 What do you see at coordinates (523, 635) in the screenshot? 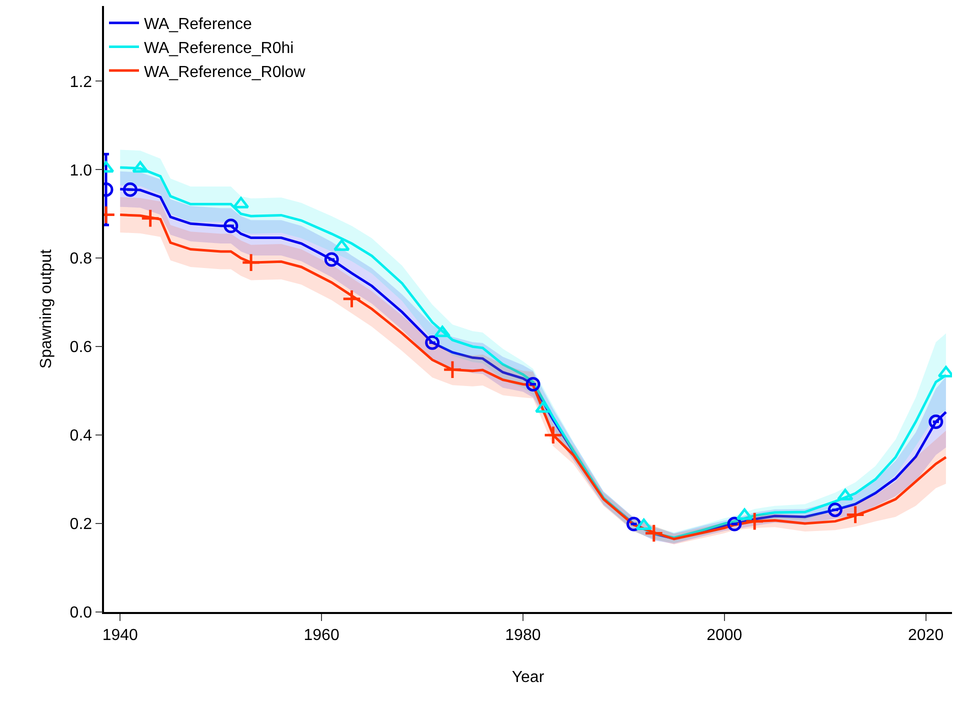
I see `x-tick-label: 1980` at bounding box center [523, 635].